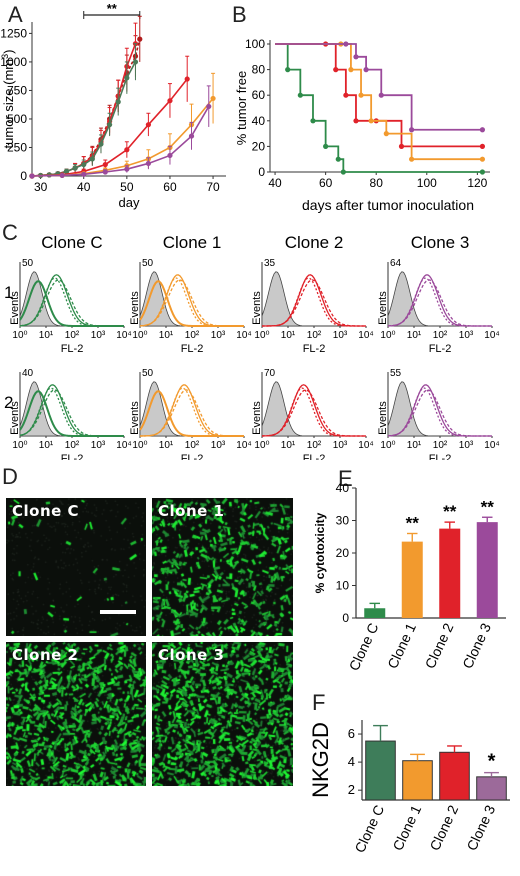  Describe the element at coordinates (440, 242) in the screenshot. I see `clone-title: Clone 3` at that location.